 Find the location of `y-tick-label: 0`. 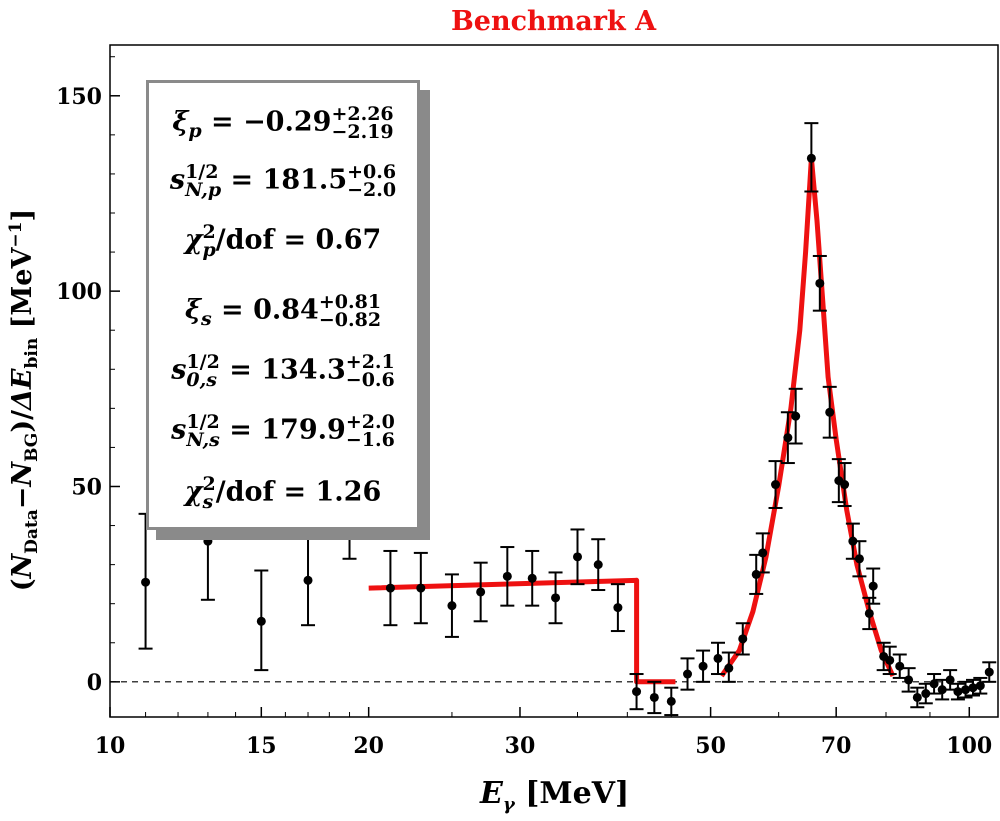

y-tick-label: 0 is located at coordinates (94, 683).